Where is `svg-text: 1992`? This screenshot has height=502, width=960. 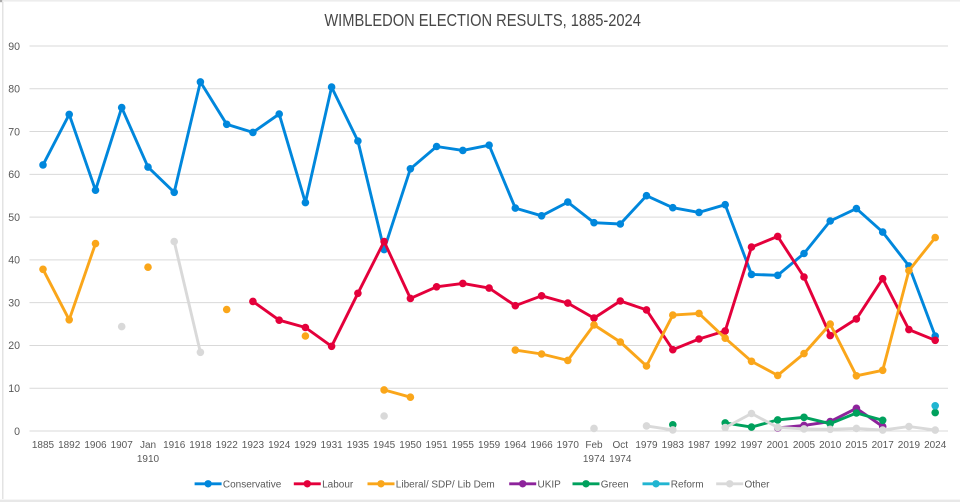
svg-text: 1992 is located at coordinates (725, 445).